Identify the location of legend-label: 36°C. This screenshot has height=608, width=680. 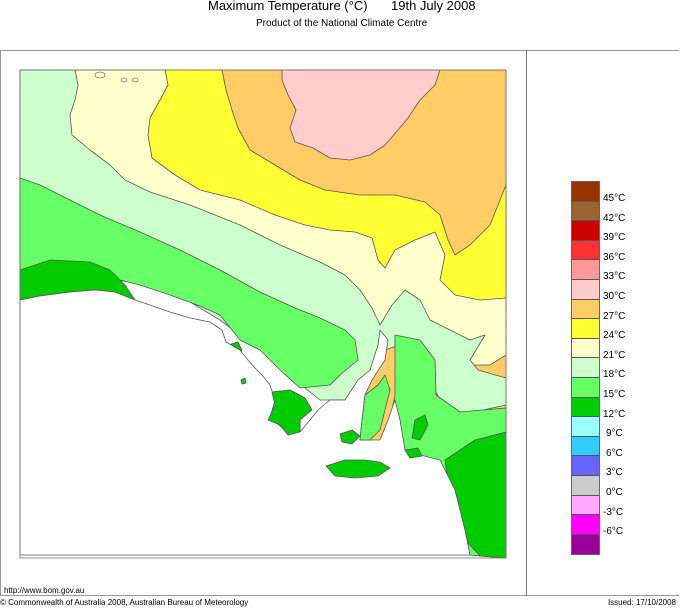
(614, 257).